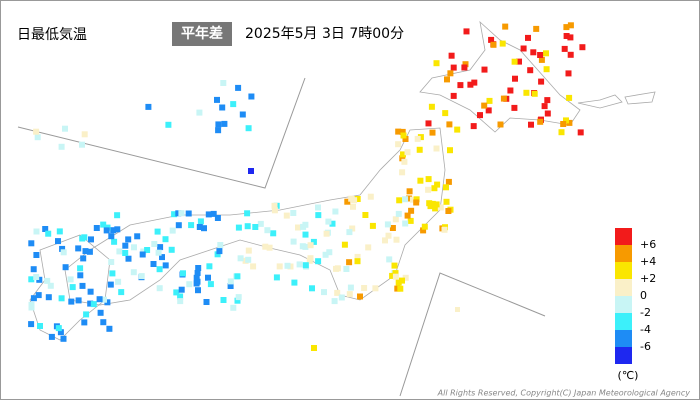 The width and height of the screenshot is (700, 400). What do you see at coordinates (52, 35) in the screenshot?
I see `title: 日最低気温` at bounding box center [52, 35].